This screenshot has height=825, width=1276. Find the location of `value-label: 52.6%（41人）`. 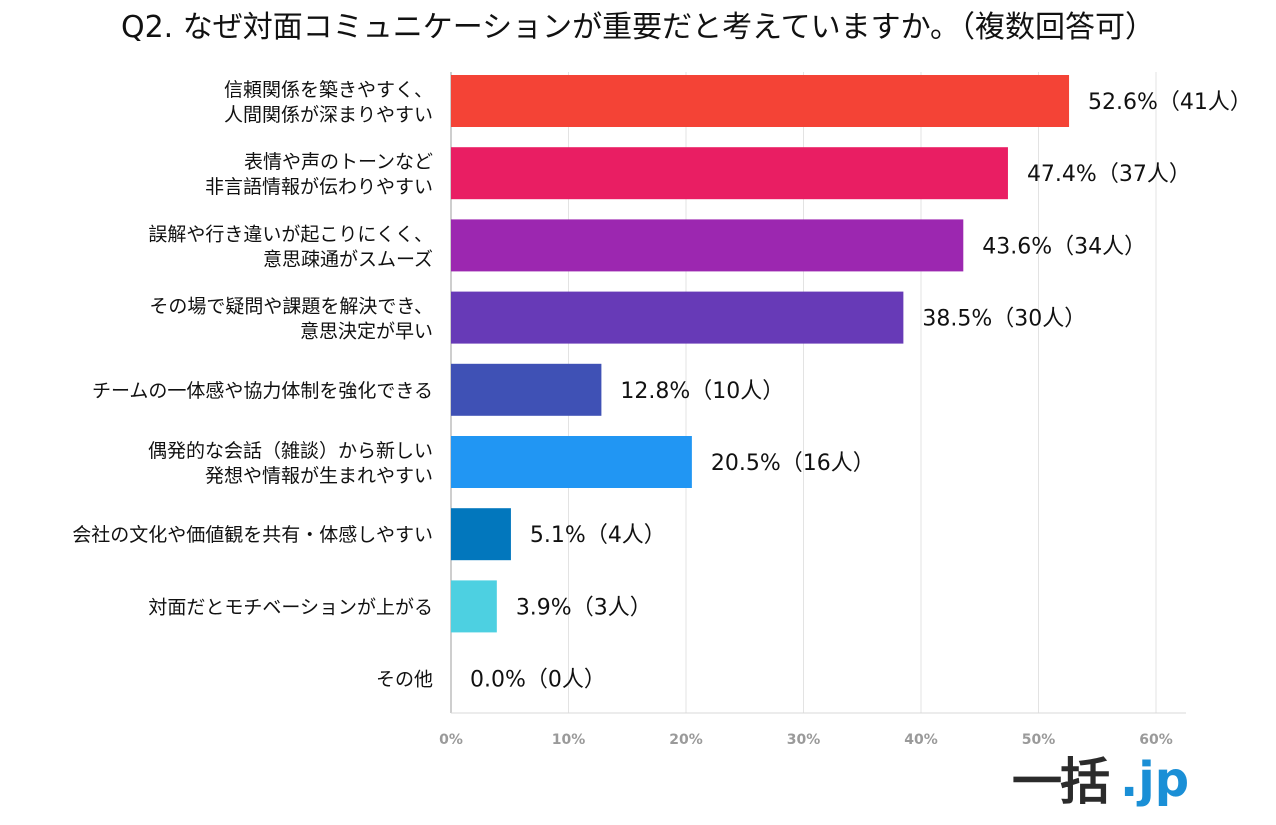

value-label: 52.6%（41人） is located at coordinates (1170, 102).